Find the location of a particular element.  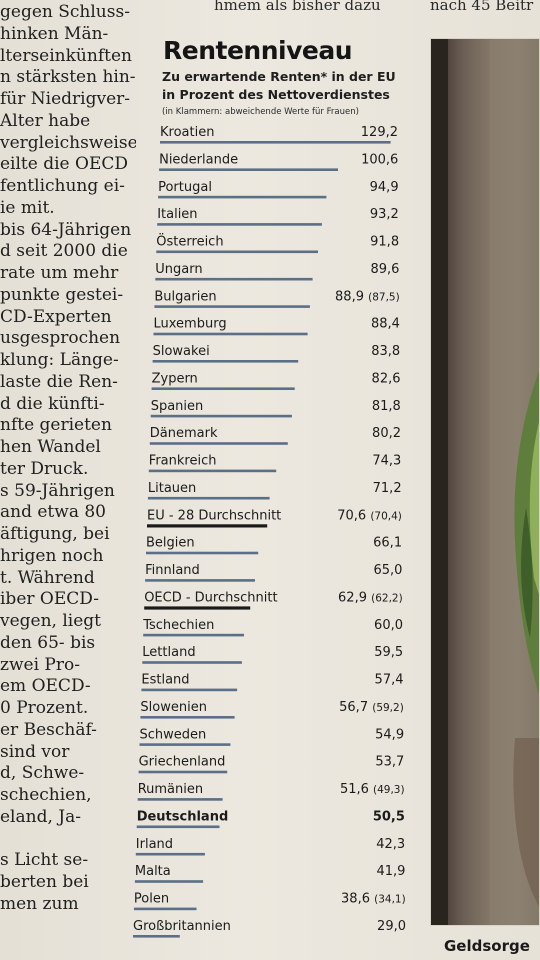

value-label: 51,6 (49,3) is located at coordinates (372, 789).